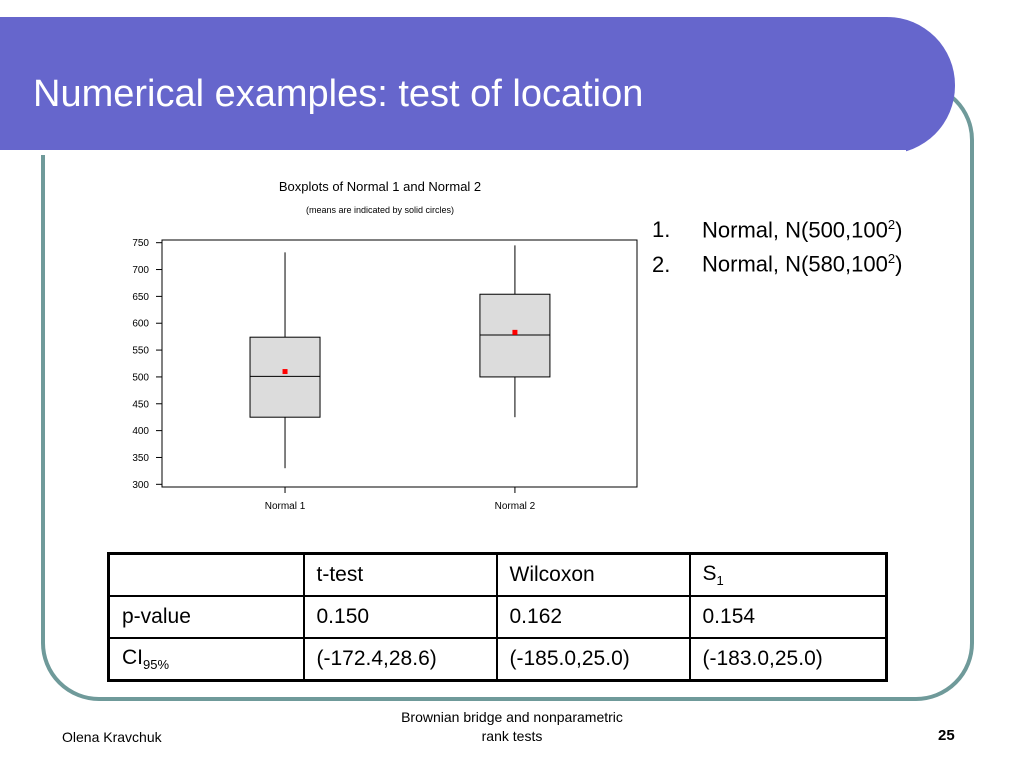 This screenshot has height=768, width=1024. What do you see at coordinates (140, 243) in the screenshot?
I see `y-tick-label: 750` at bounding box center [140, 243].